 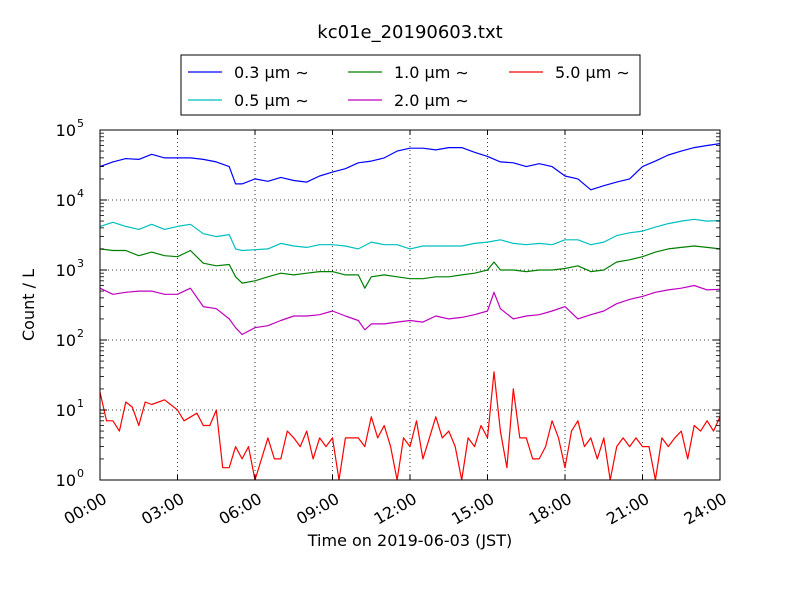 I want to click on chart-title: kc01e_20190603.txt, so click(x=409, y=32).